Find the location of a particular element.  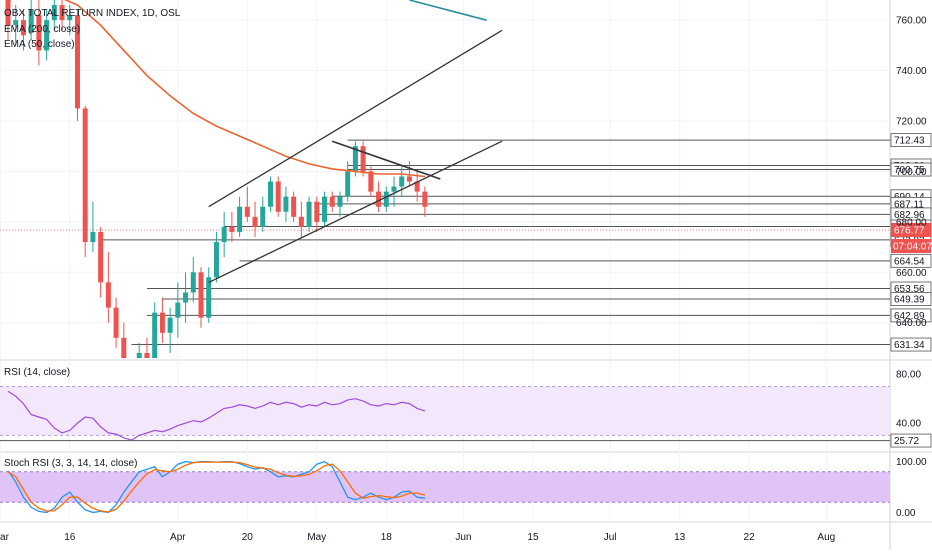

price-level-label: 631.34 is located at coordinates (909, 345).